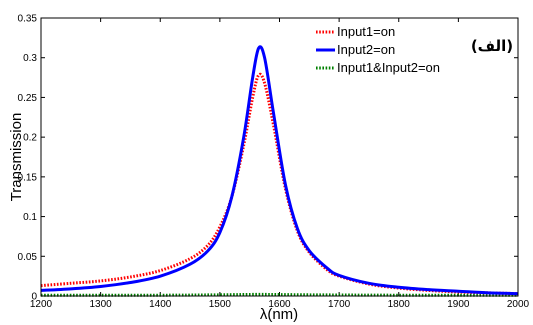 Image resolution: width=533 pixels, height=325 pixels. Describe the element at coordinates (16, 157) in the screenshot. I see `y-axis-title: Transmission` at that location.